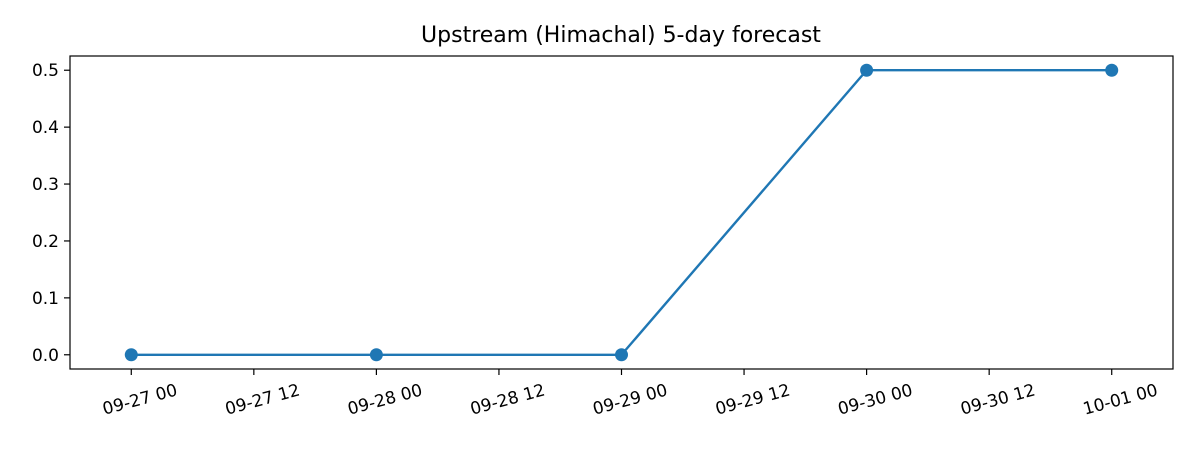  Describe the element at coordinates (140, 400) in the screenshot. I see `x-tick-label: 09-27 00` at that location.